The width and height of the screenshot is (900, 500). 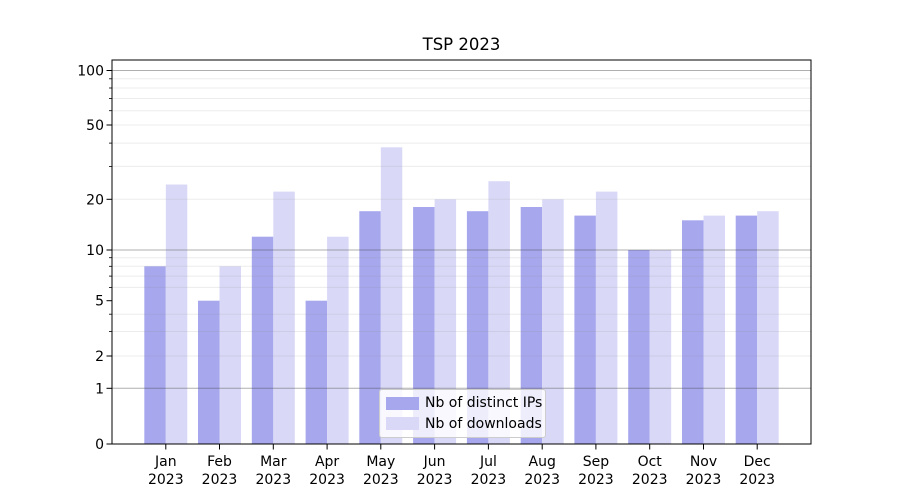 I want to click on x-tick-label-month: Jan, so click(x=165, y=462).